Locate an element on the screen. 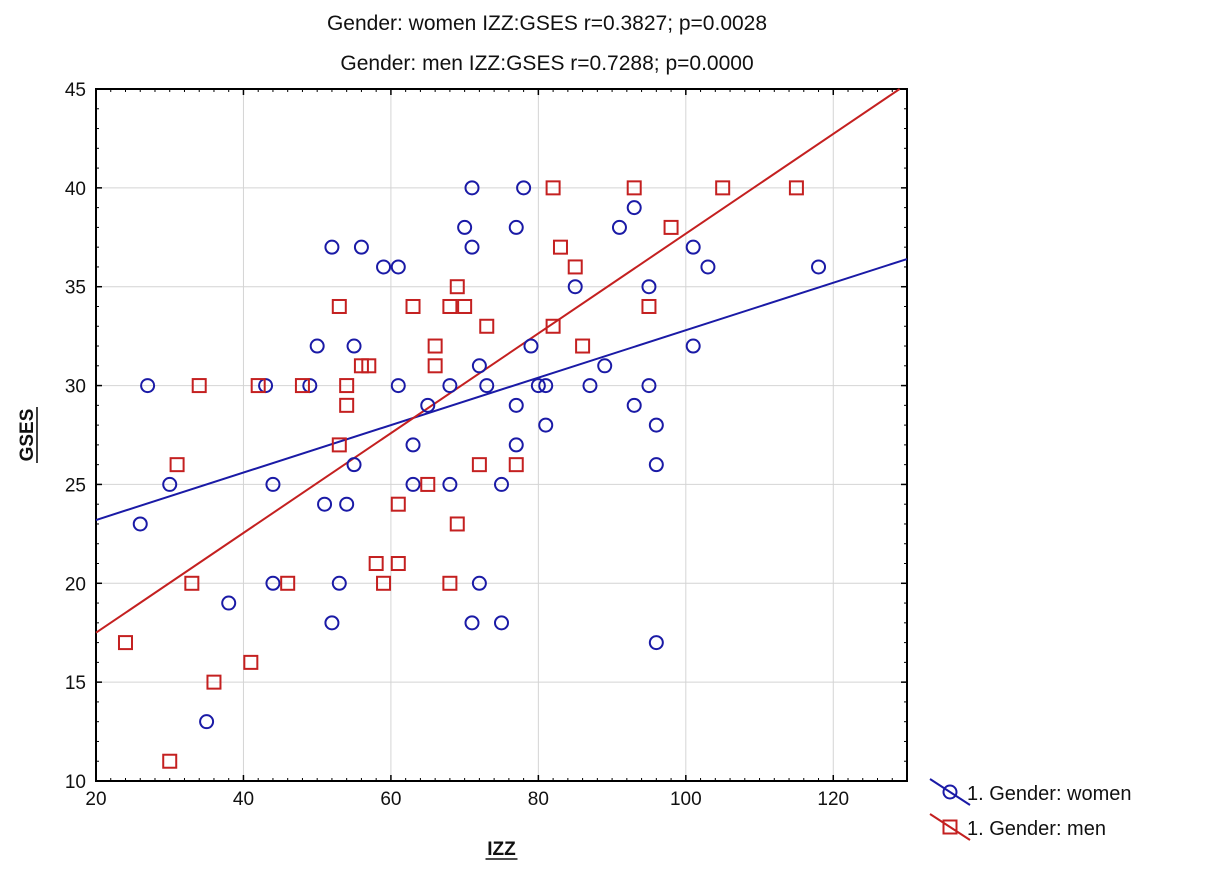 This screenshot has height=877, width=1213. y-tick-label: 35 is located at coordinates (75, 288).